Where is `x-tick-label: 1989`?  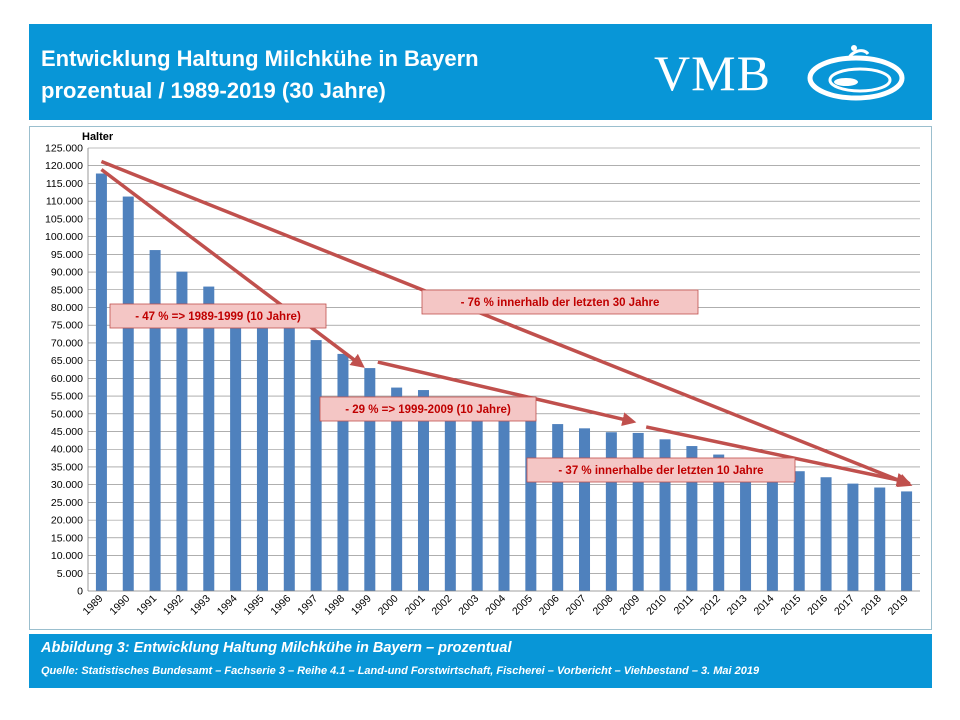
x-tick-label: 1989 is located at coordinates (93, 605).